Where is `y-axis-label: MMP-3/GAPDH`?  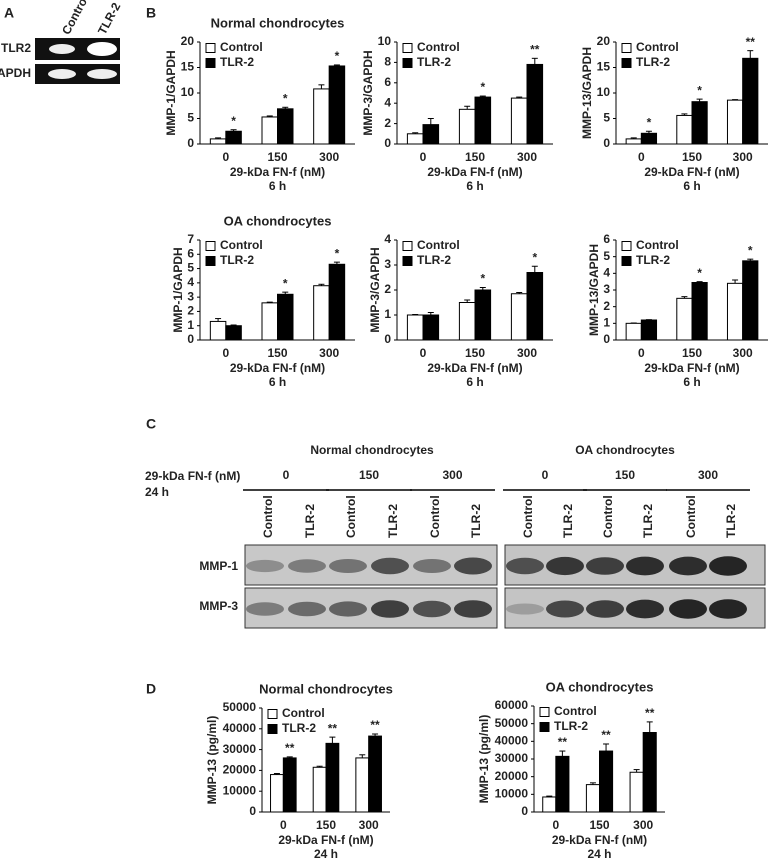
y-axis-label: MMP-3/GAPDH is located at coordinates (375, 289).